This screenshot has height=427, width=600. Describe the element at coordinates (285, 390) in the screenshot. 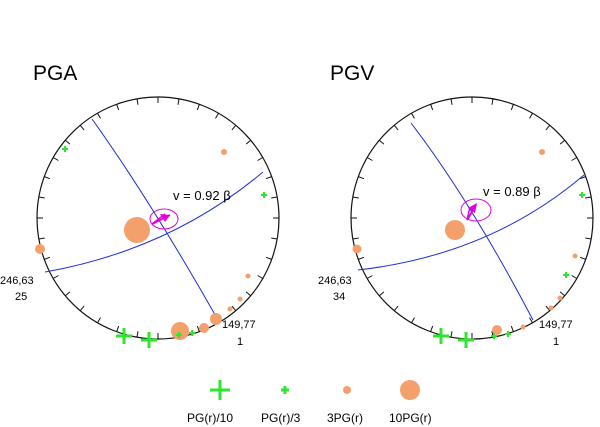

I see `legend-symbol-plus-small` at that location.